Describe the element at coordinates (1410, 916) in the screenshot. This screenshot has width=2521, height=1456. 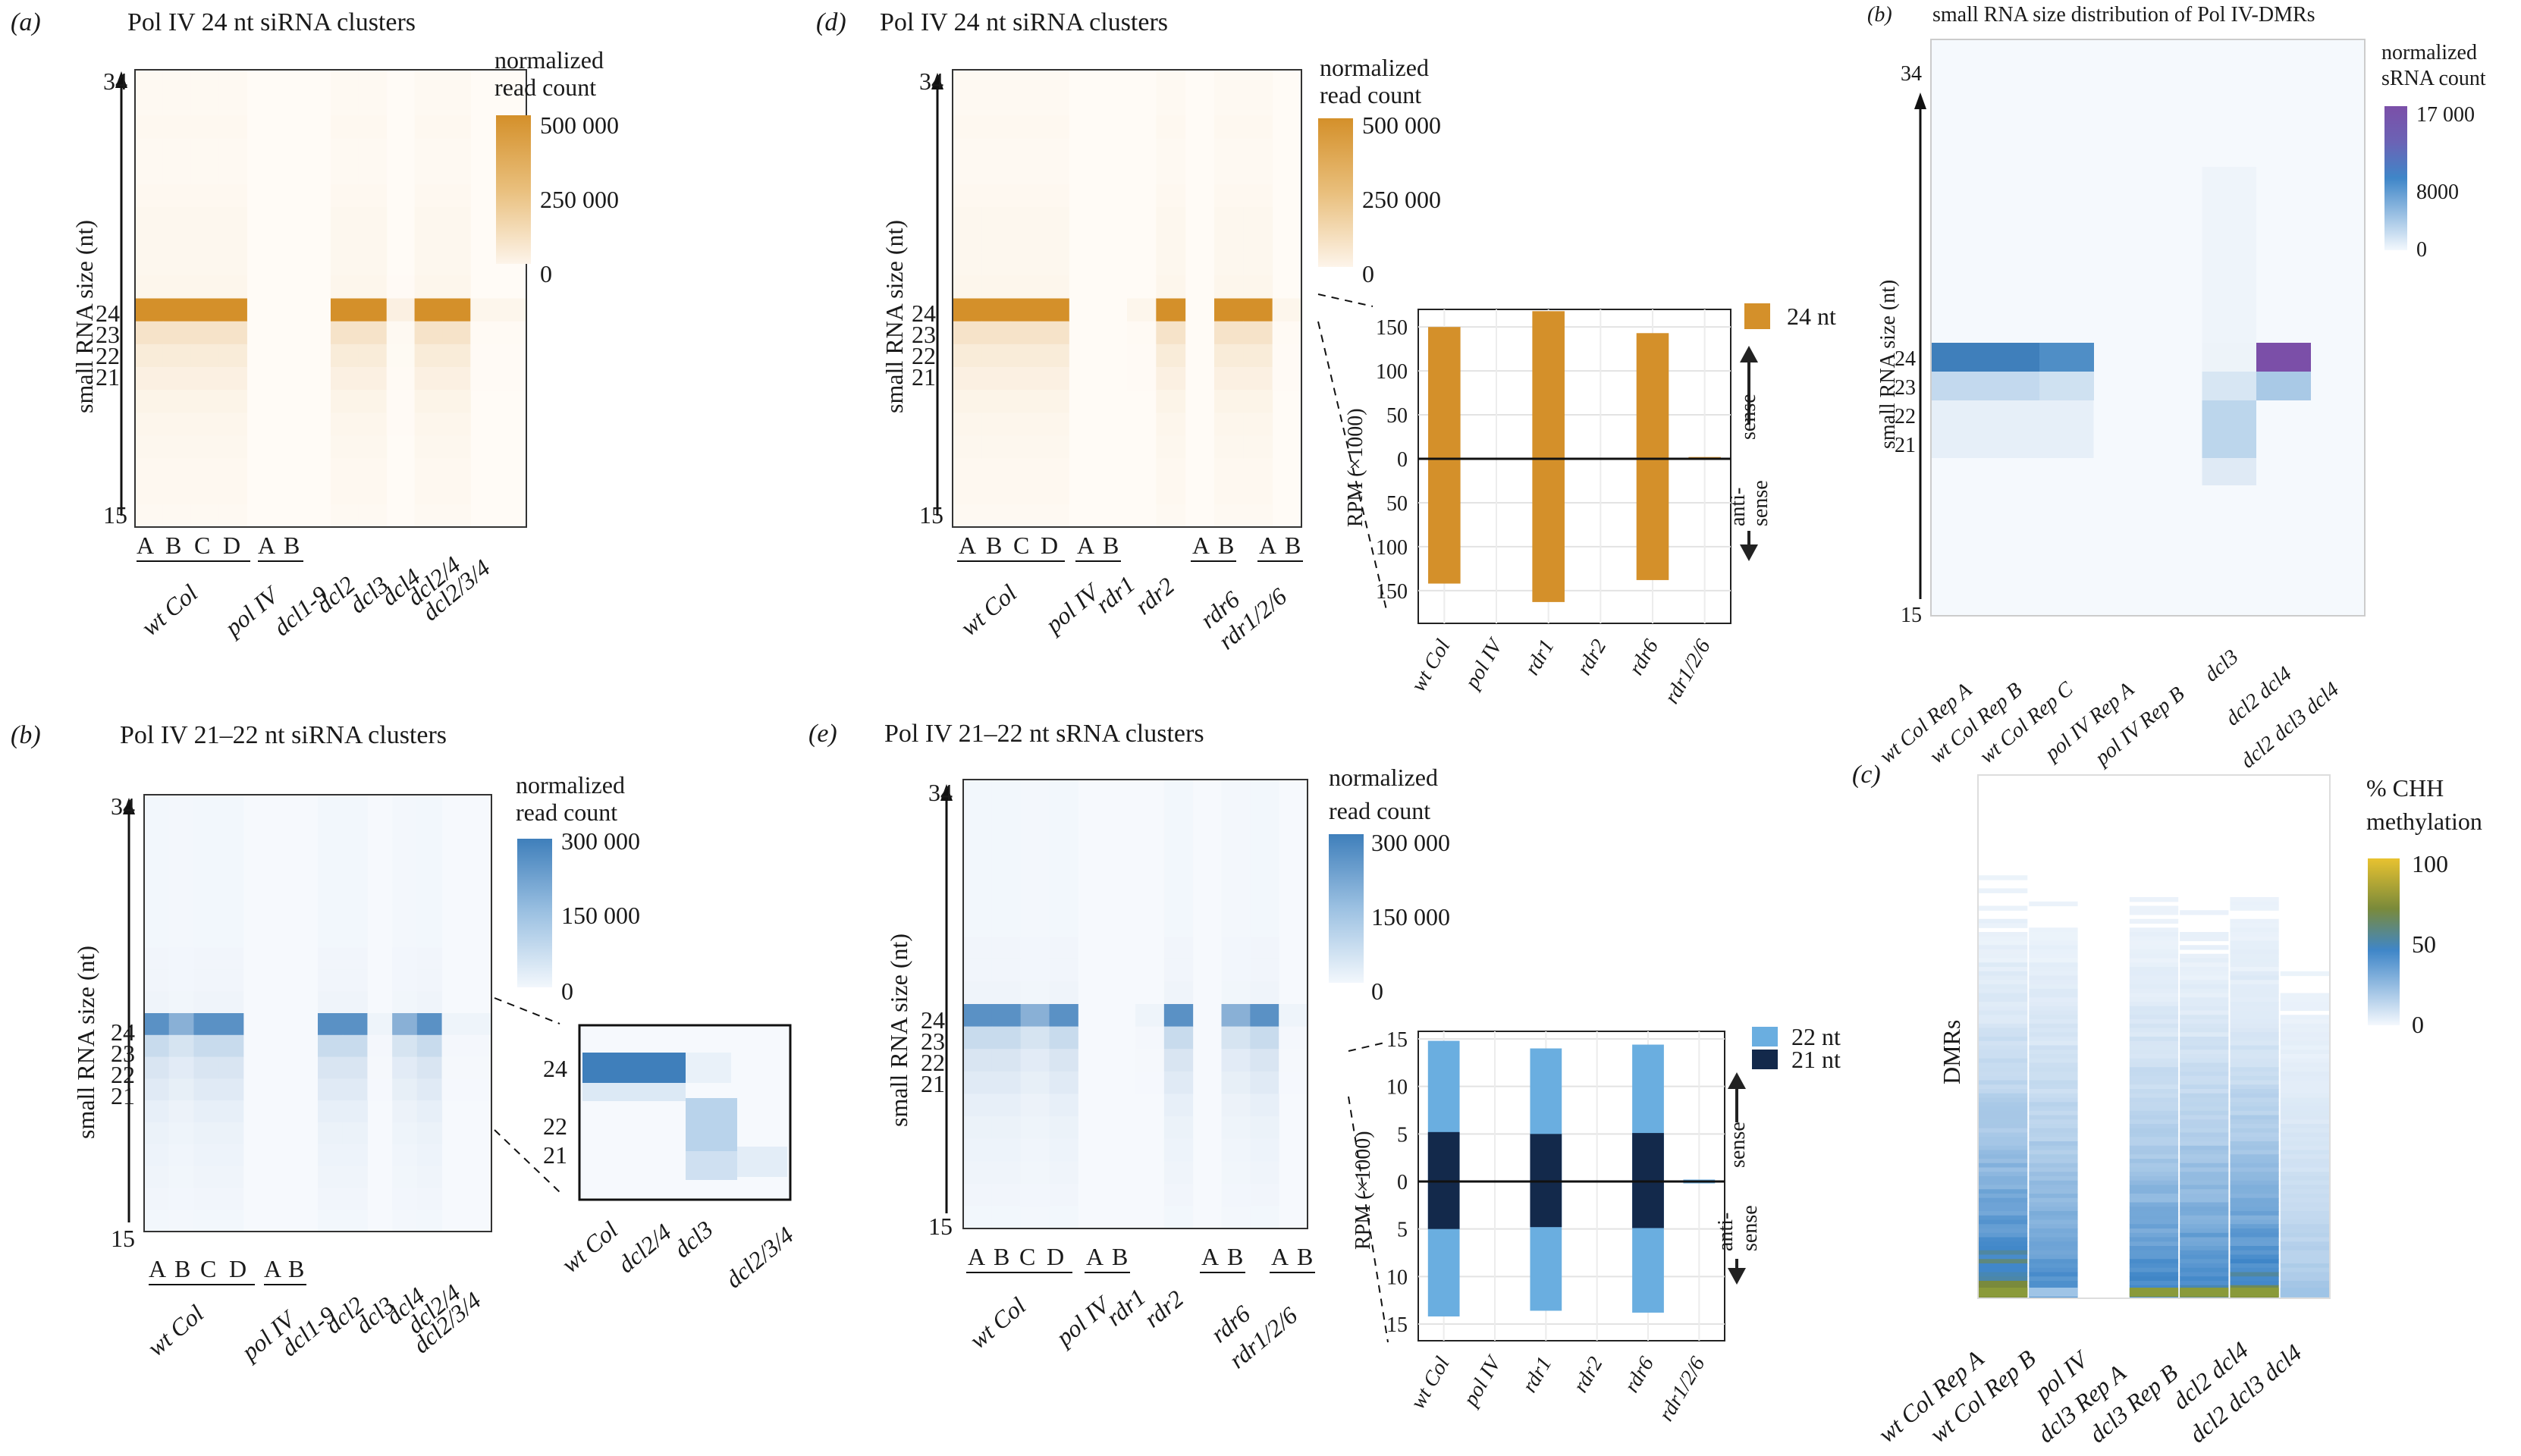
I see `legend-mid: 150 000` at that location.